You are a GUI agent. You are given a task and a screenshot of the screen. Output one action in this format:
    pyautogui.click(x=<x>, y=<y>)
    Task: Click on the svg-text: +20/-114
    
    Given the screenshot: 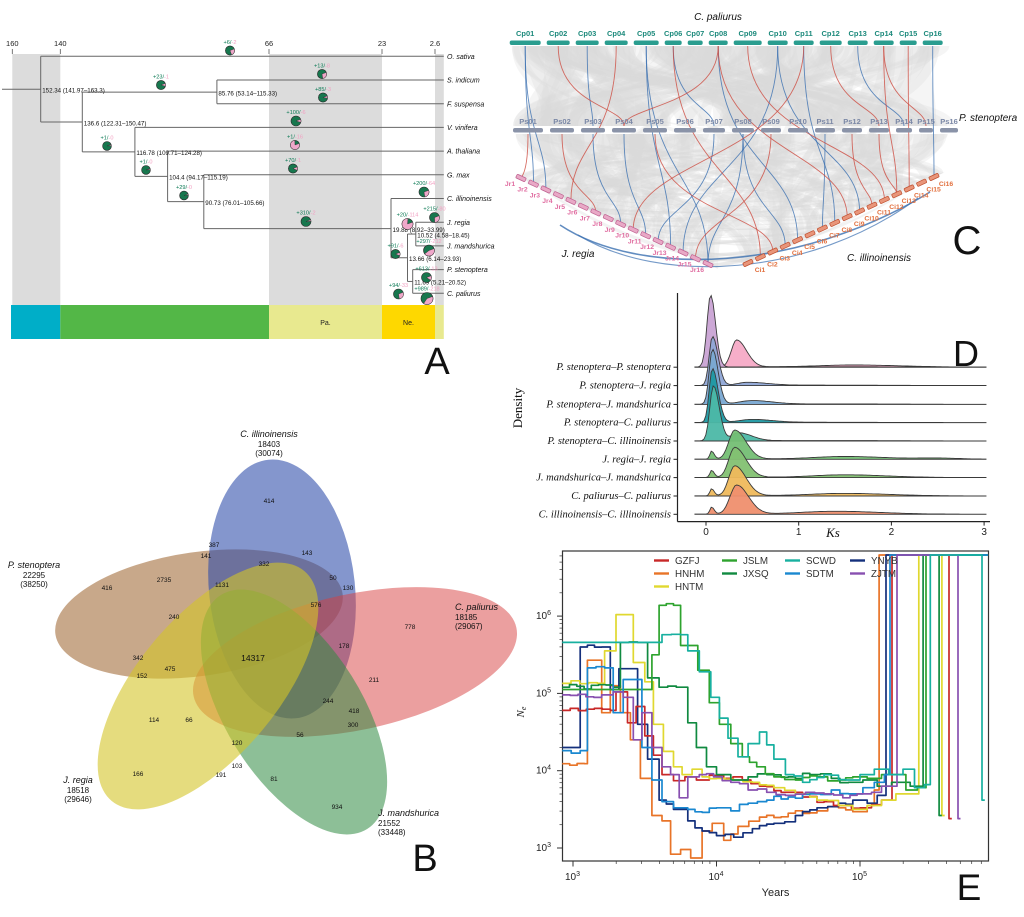 What is the action you would take?
    pyautogui.click(x=408, y=216)
    